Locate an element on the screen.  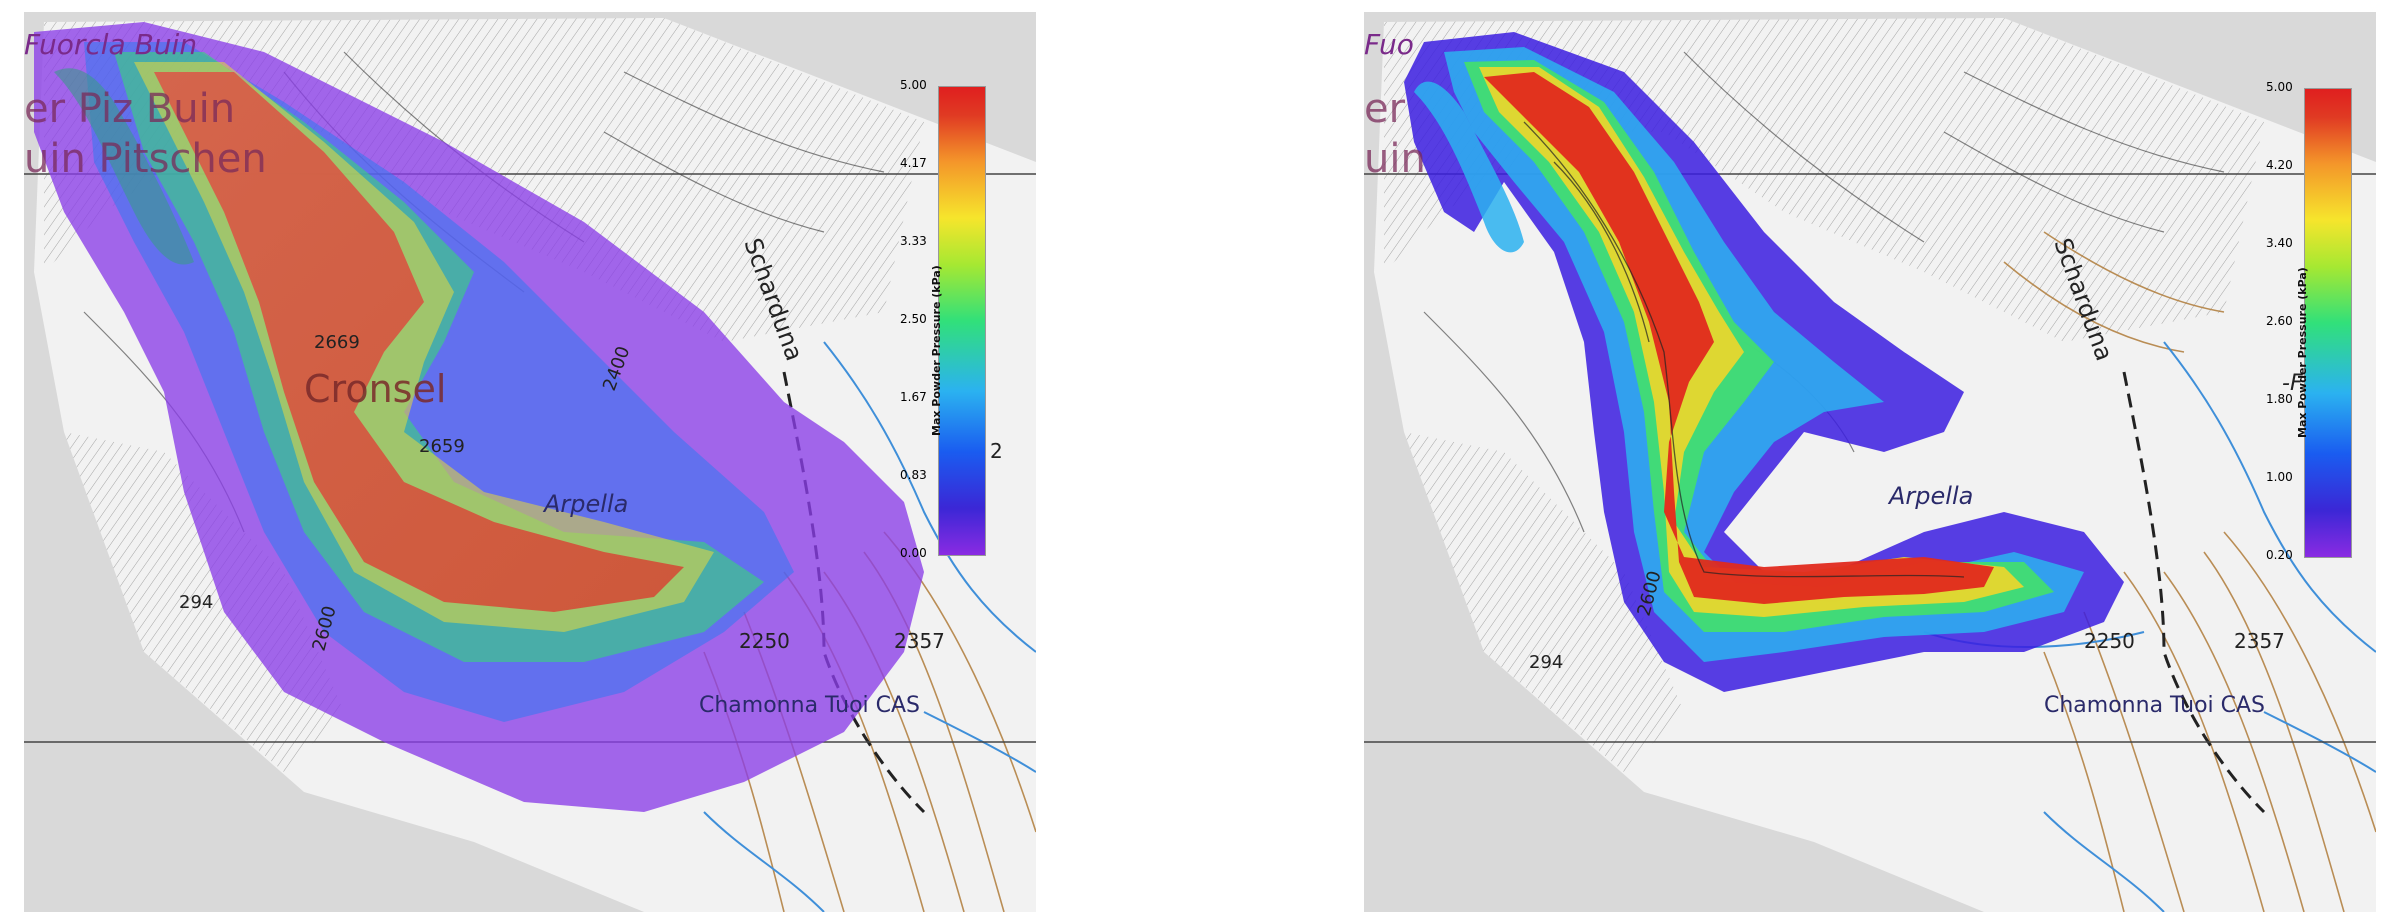
label-elev-2659: 2659 is located at coordinates (442, 446).